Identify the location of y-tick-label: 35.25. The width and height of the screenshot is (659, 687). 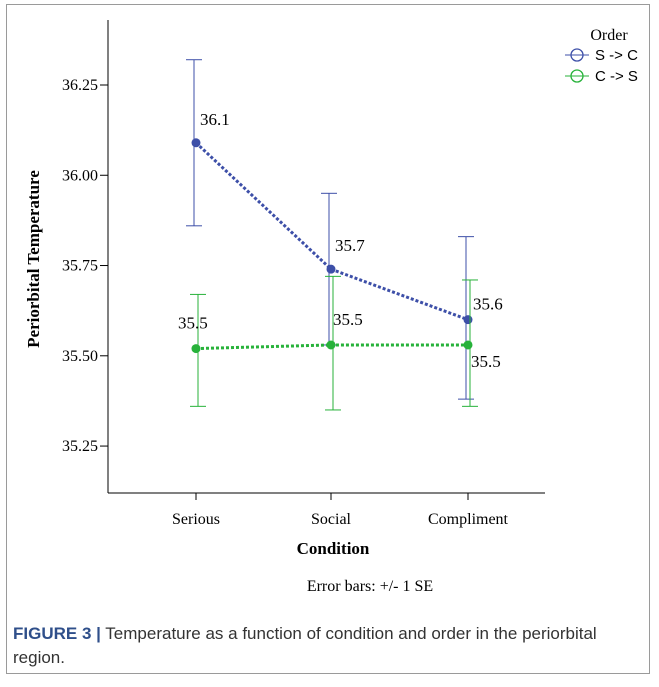
(80, 446).